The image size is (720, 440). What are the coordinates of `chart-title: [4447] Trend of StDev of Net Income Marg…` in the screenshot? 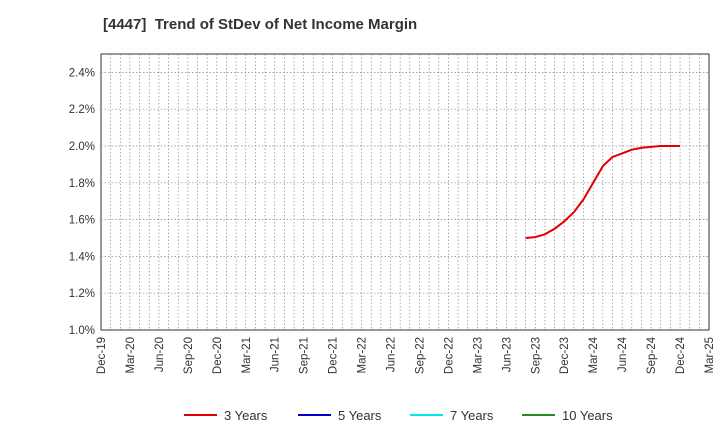 It's located at (260, 24).